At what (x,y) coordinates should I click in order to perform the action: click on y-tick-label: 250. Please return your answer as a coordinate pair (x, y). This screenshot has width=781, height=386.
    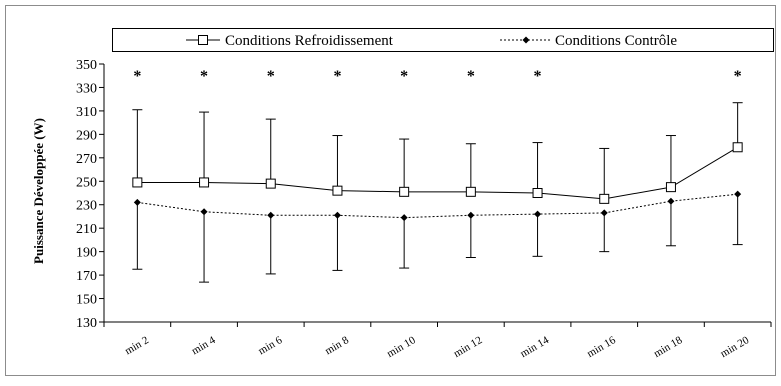
    Looking at the image, I should click on (86, 182).